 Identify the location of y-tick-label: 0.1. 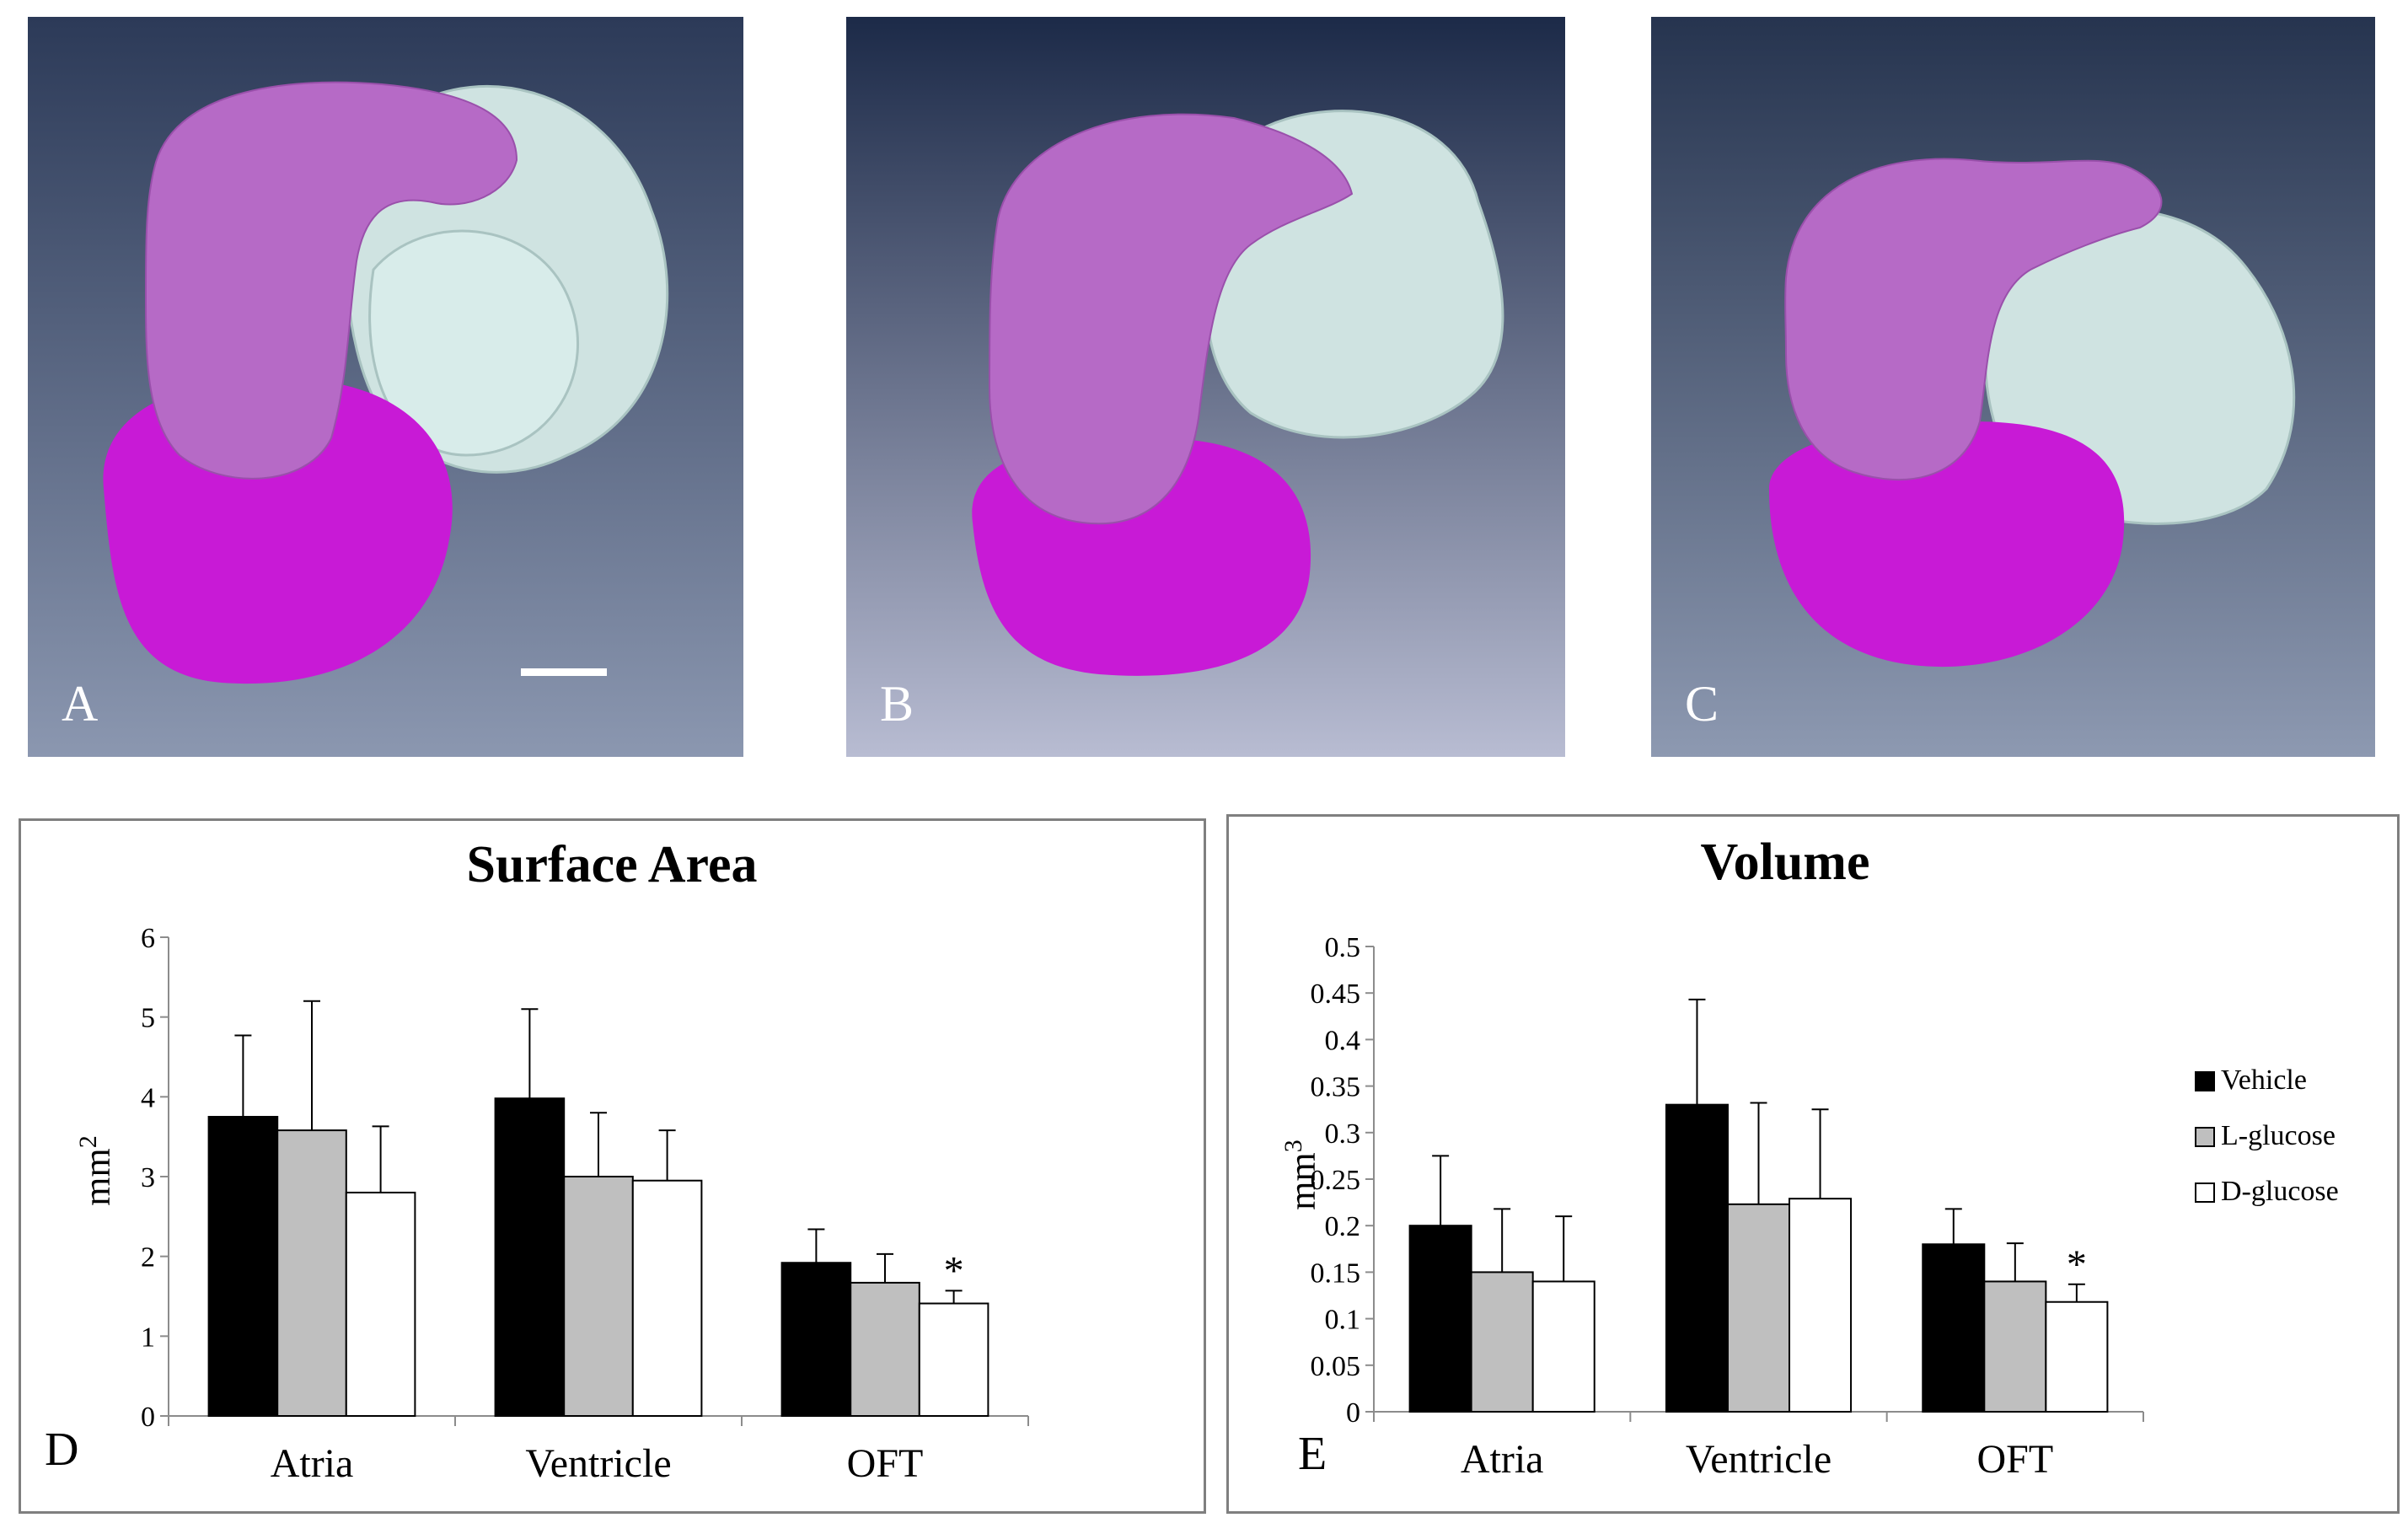
(1343, 1321).